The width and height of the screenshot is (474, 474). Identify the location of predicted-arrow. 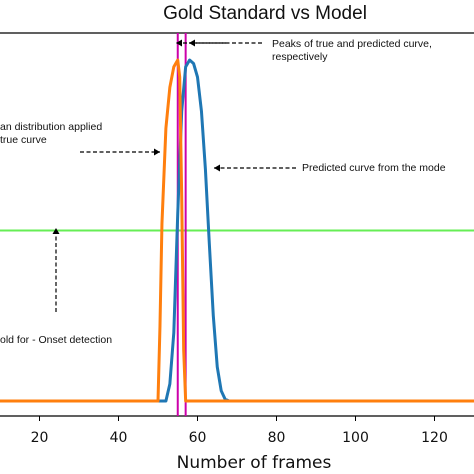
(255, 168).